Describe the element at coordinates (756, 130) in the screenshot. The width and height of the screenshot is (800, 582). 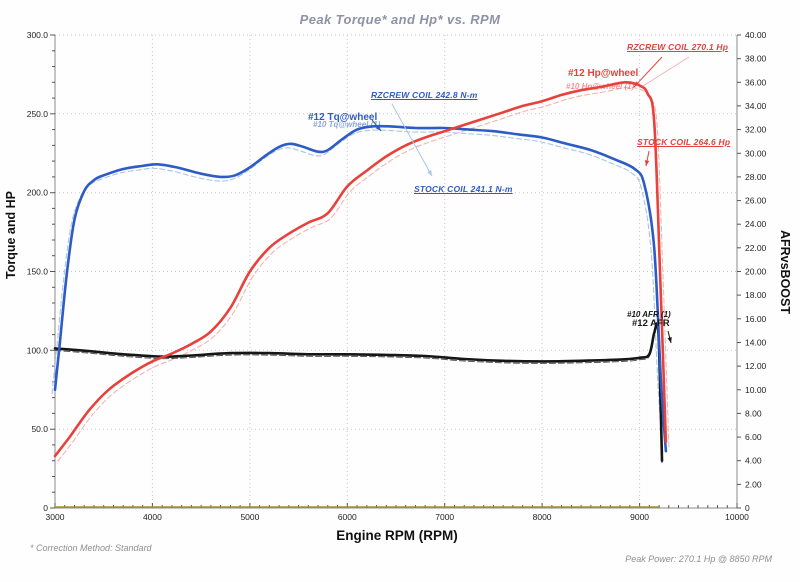
I see `y-right-tick-label: 32.00` at that location.